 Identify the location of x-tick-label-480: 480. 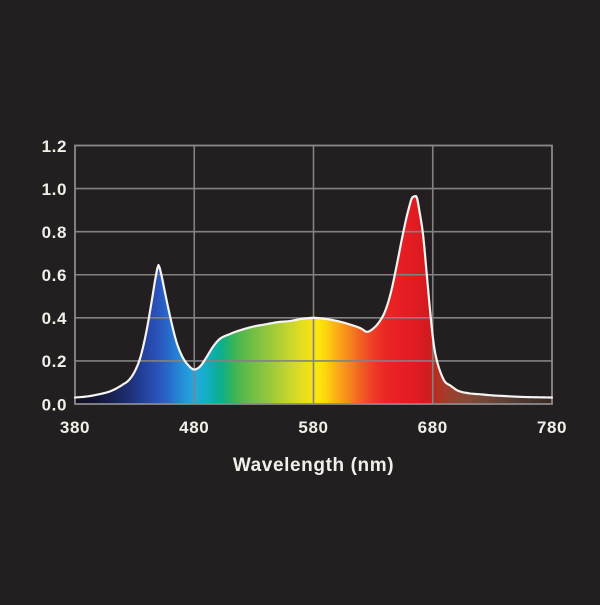
(194, 427).